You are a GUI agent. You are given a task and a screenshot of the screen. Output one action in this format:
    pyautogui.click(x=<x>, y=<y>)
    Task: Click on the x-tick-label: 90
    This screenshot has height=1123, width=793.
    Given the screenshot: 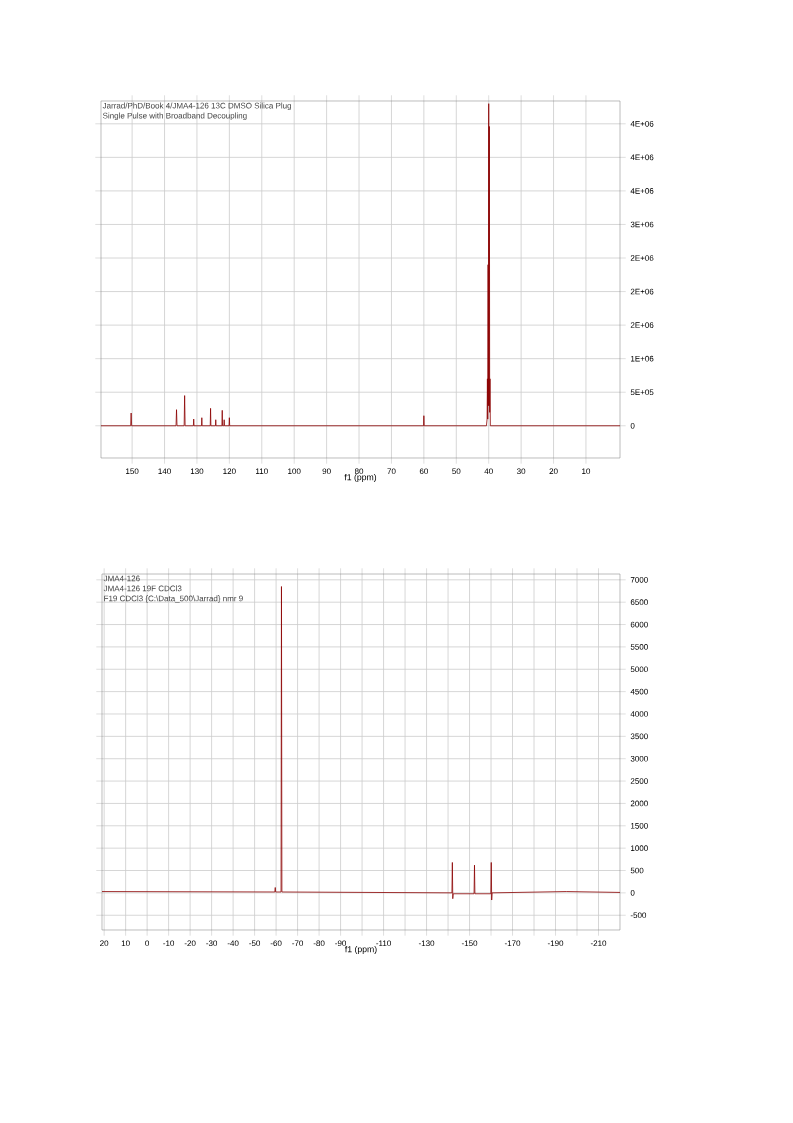 What is the action you would take?
    pyautogui.click(x=326, y=471)
    